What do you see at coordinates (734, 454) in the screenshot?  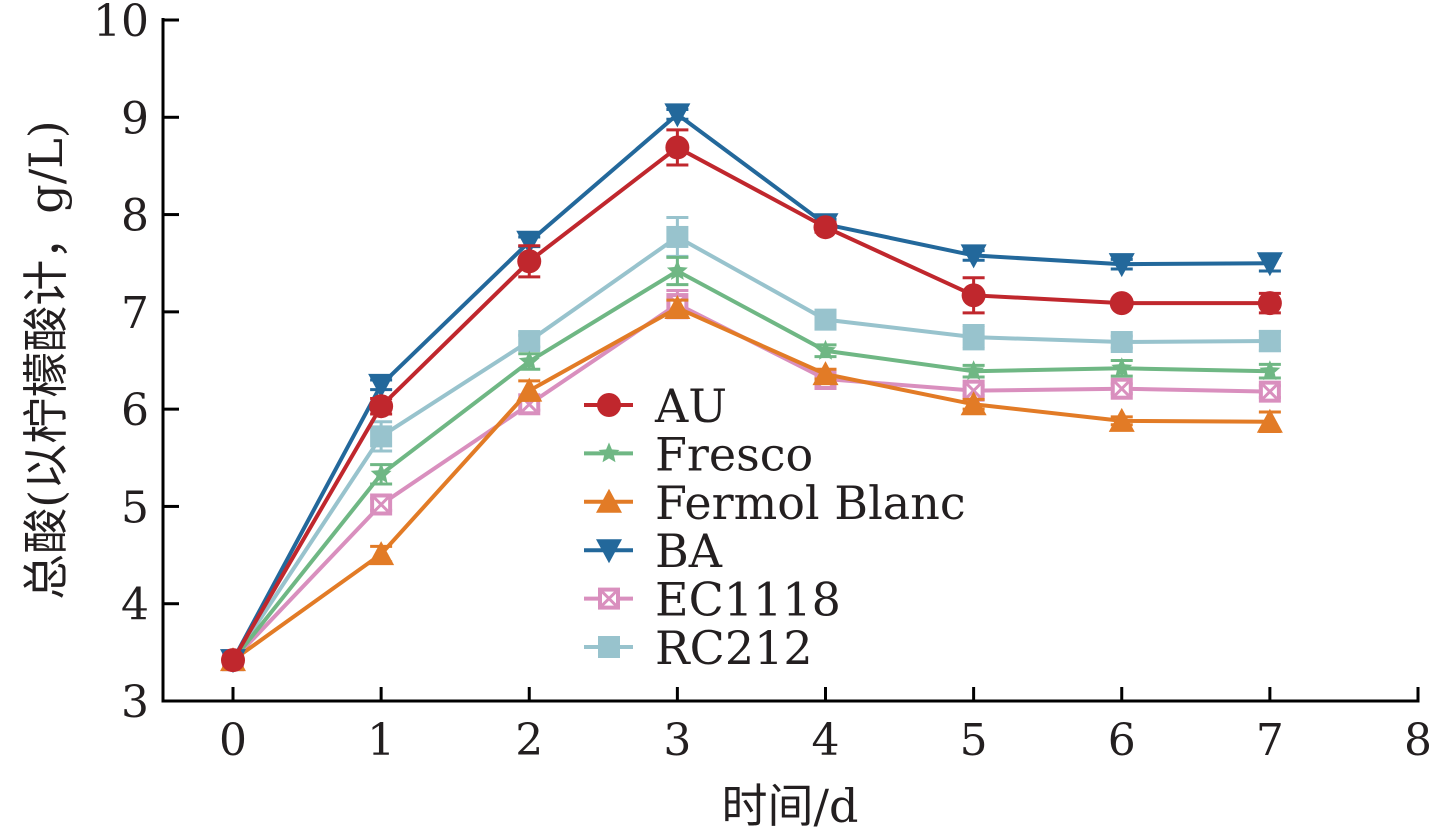 I see `legend-label-fresco: Fresco` at bounding box center [734, 454].